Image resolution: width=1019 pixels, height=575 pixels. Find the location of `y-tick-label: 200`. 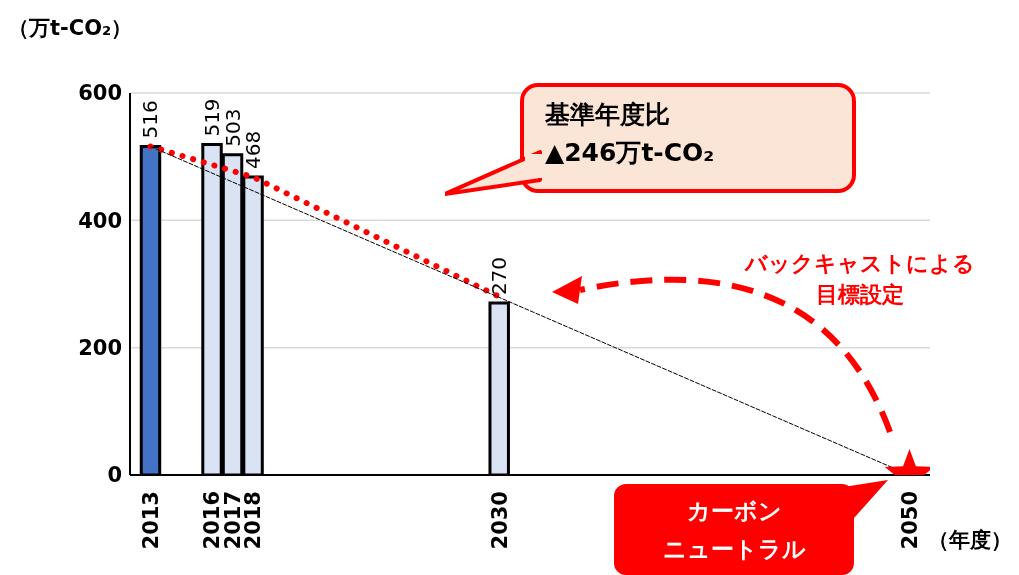

y-tick-label: 200 is located at coordinates (100, 348).